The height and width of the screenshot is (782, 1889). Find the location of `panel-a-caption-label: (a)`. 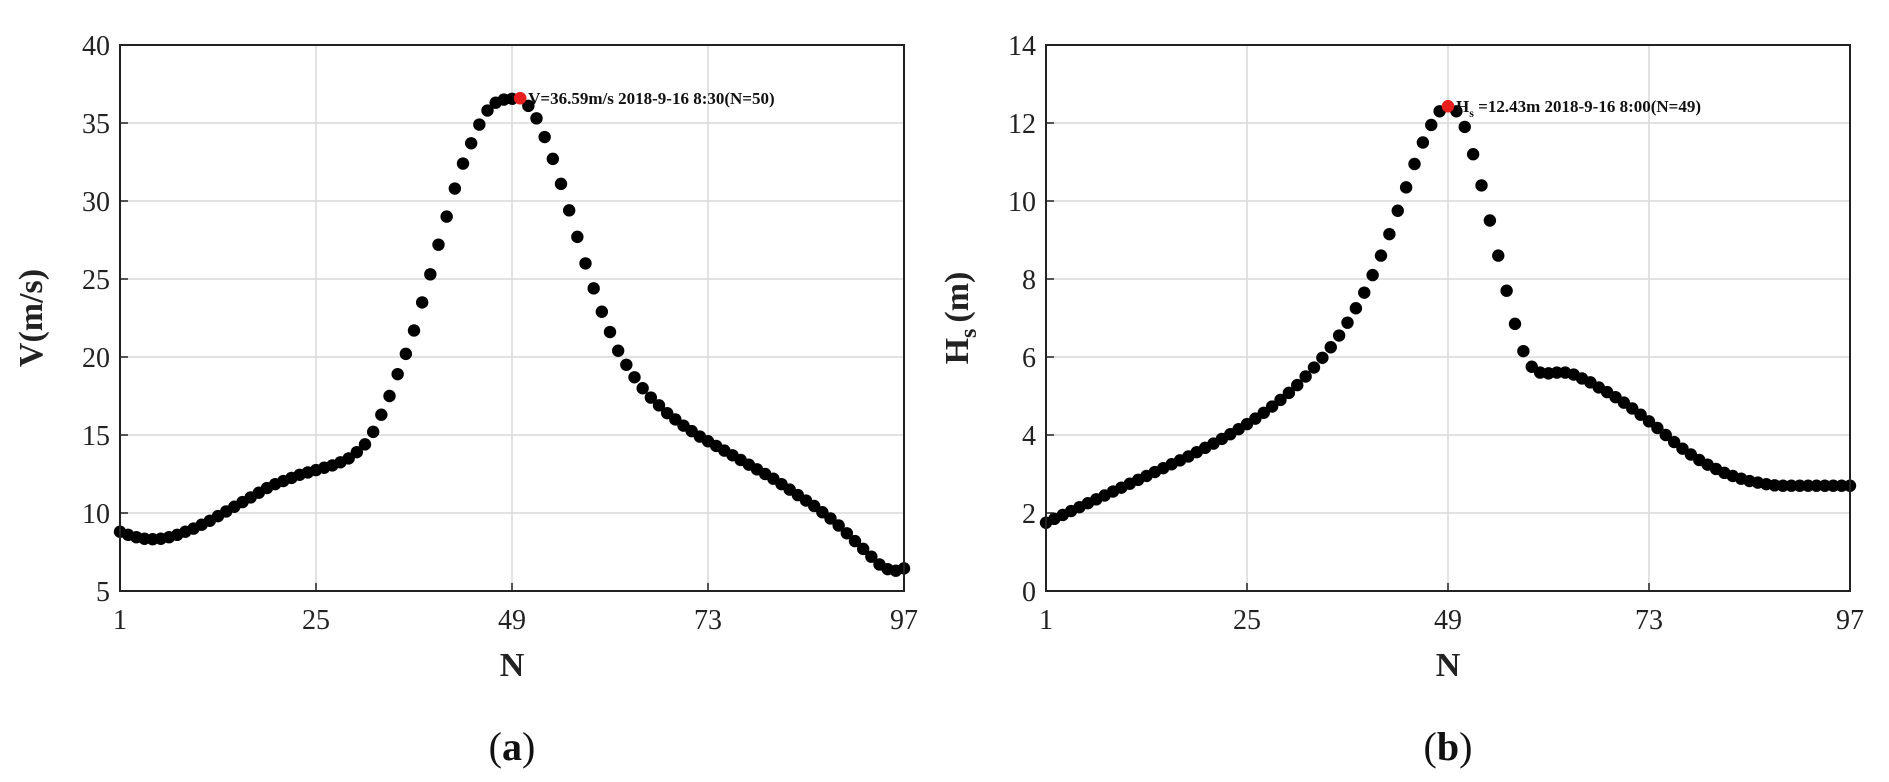

panel-a-caption-label: (a) is located at coordinates (512, 746).